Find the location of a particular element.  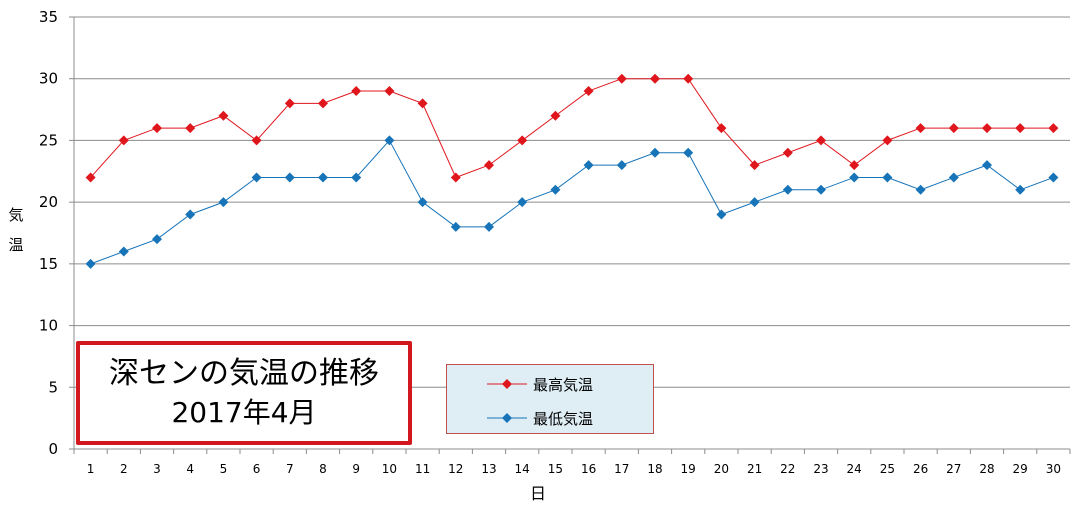

x-tick-label-21: 21 is located at coordinates (754, 469).